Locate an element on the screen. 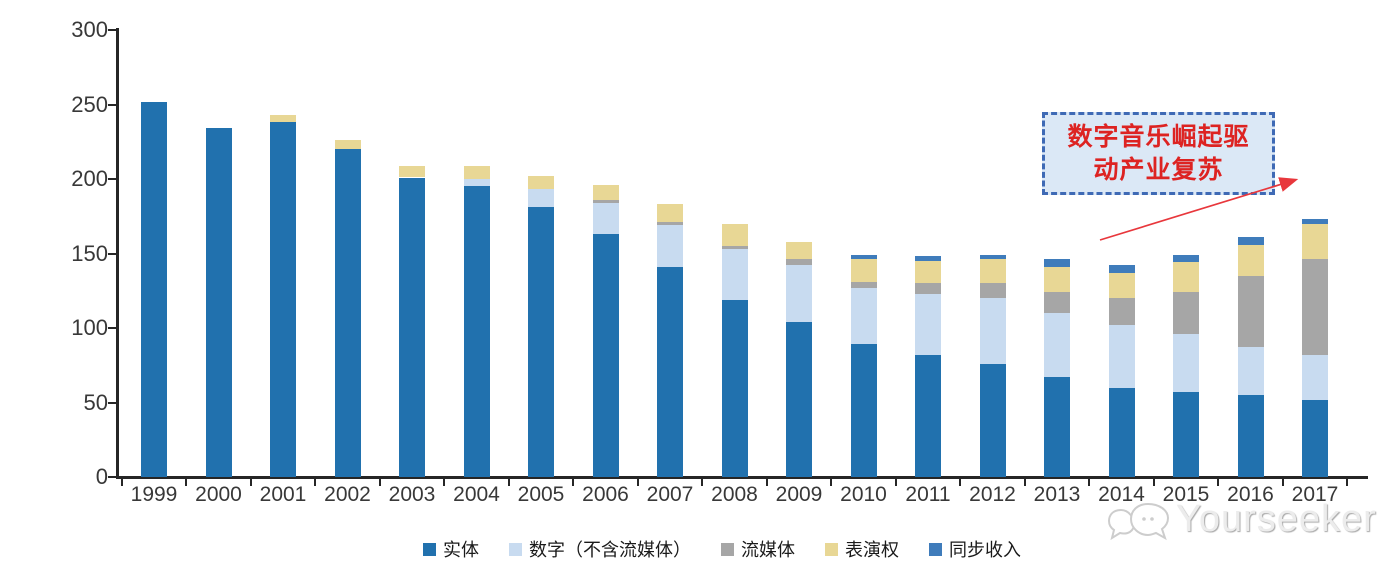  bar-segment-实体-2010 is located at coordinates (863, 410).